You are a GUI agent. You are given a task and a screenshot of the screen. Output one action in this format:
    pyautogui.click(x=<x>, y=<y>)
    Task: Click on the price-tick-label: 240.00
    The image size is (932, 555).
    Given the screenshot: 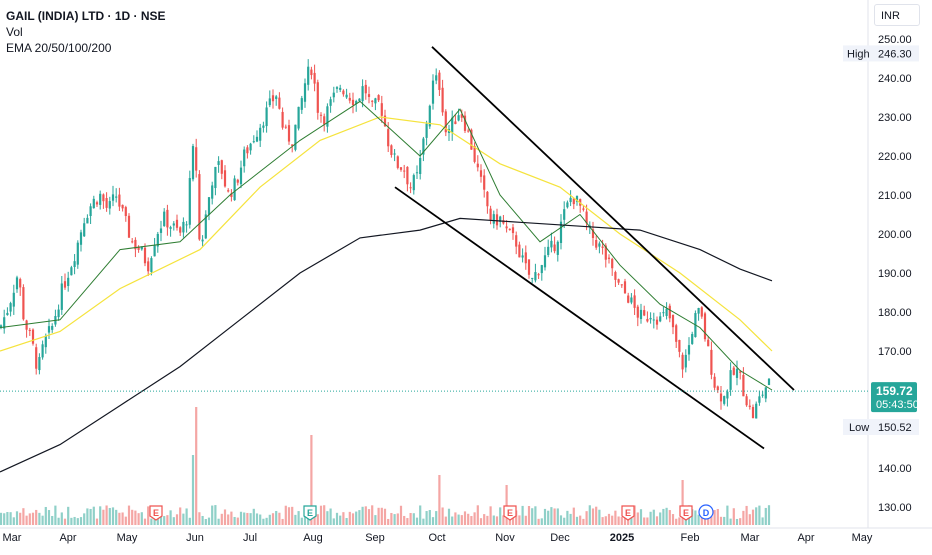 What is the action you would take?
    pyautogui.click(x=895, y=79)
    